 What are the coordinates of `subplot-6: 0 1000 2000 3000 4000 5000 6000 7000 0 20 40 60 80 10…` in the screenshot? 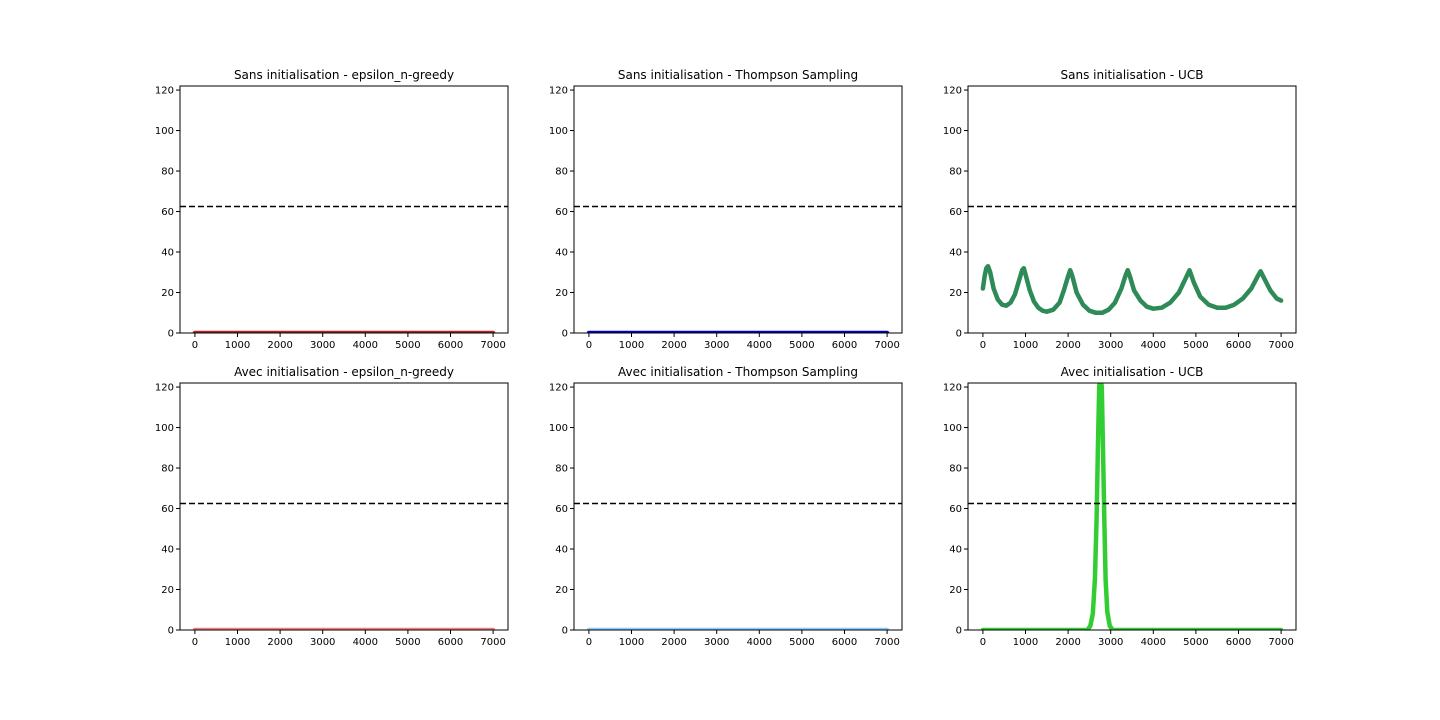 It's located at (1120, 506).